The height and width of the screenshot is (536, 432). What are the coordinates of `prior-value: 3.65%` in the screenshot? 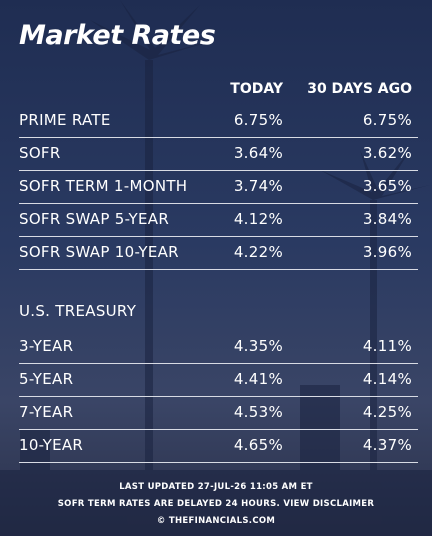 It's located at (387, 186).